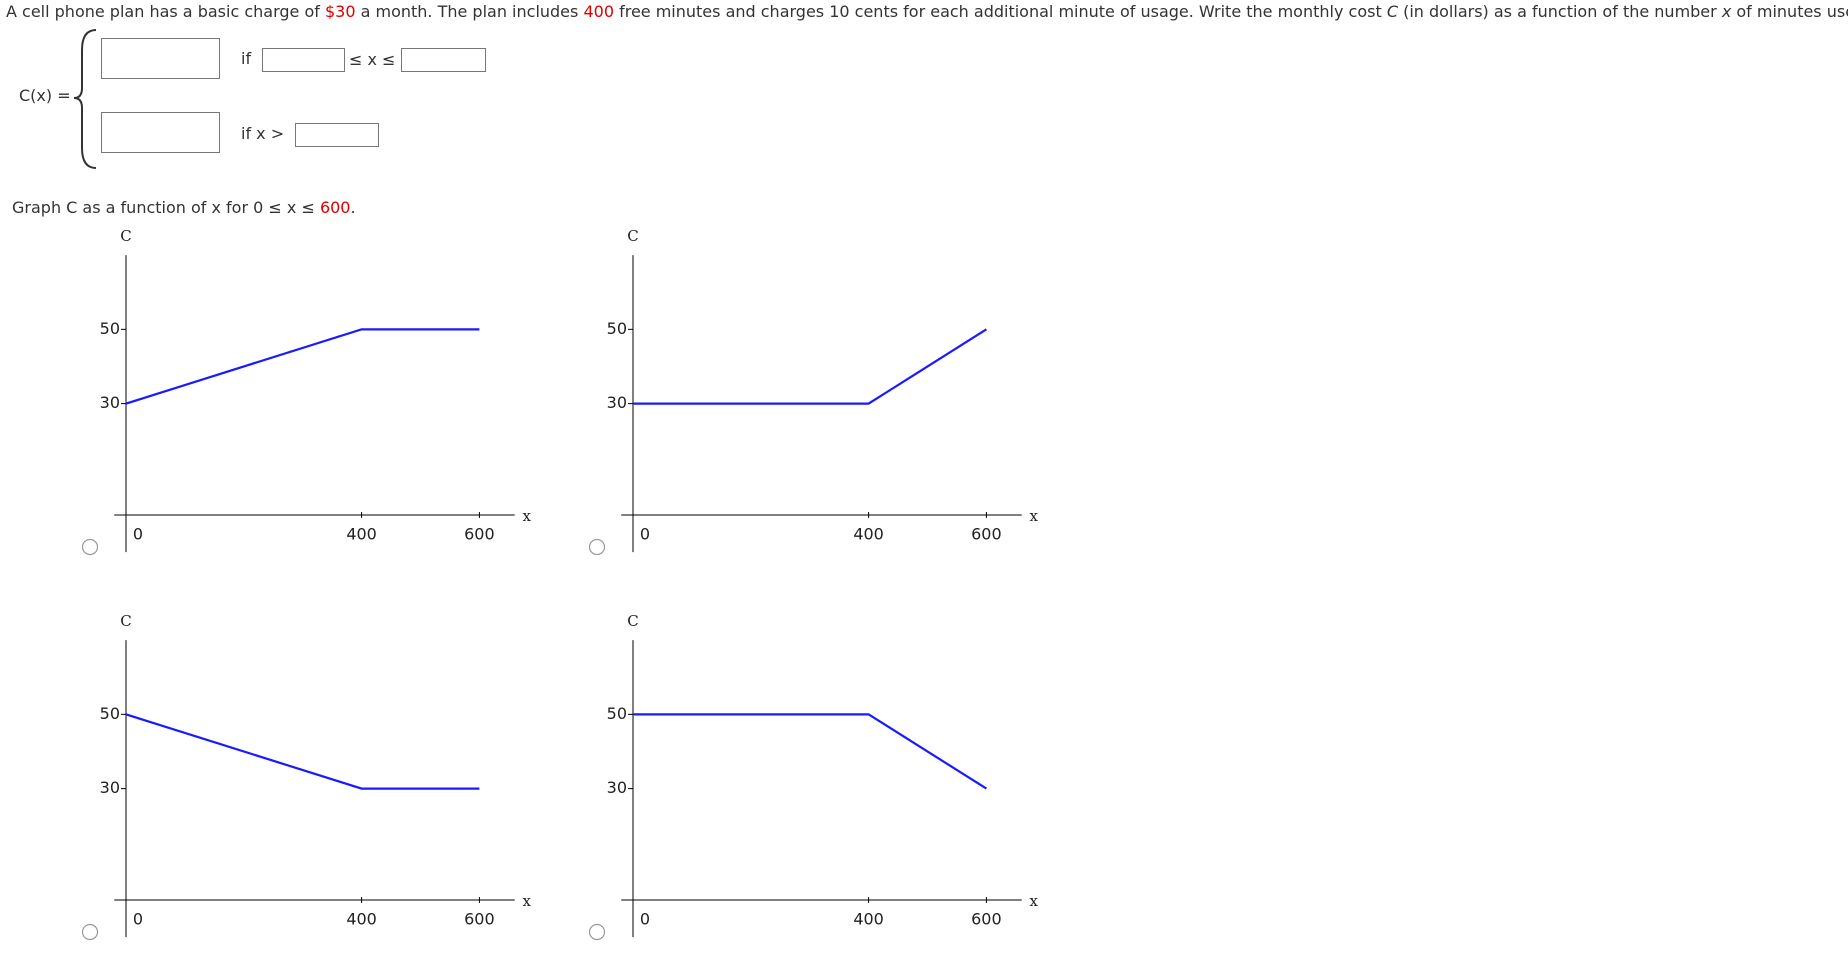  I want to click on text-segment: C, so click(1392, 11).